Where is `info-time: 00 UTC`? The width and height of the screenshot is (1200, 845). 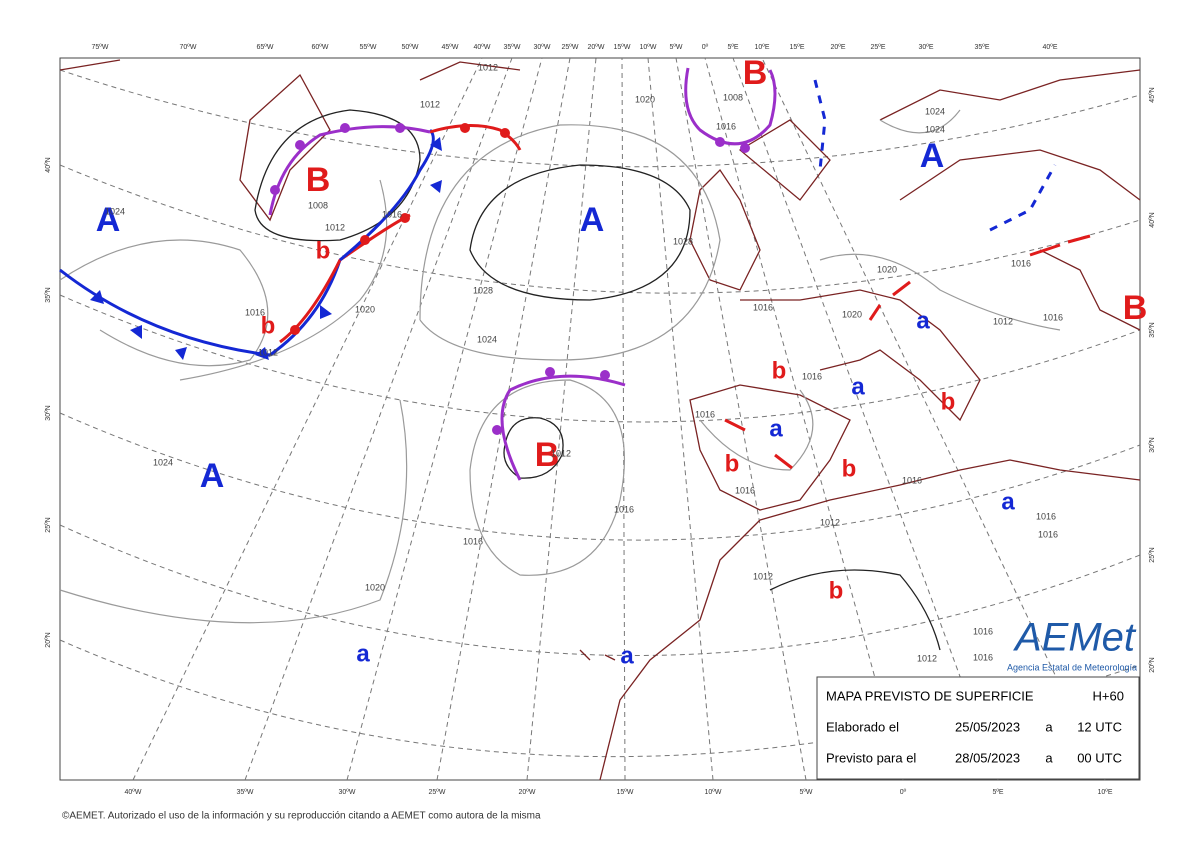
info-time: 00 UTC is located at coordinates (1099, 757).